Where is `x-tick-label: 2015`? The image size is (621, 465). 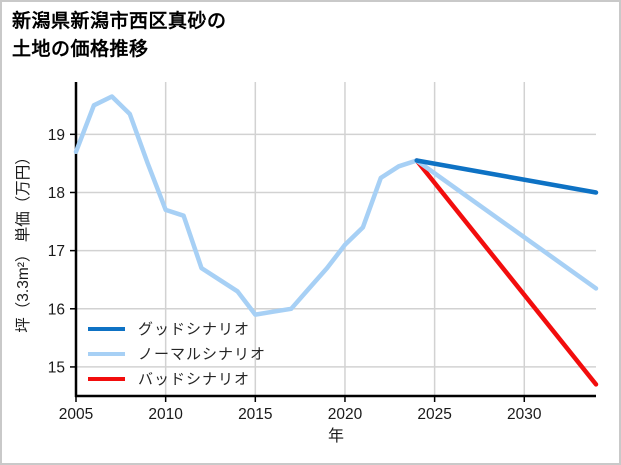
x-tick-label: 2015 is located at coordinates (255, 414).